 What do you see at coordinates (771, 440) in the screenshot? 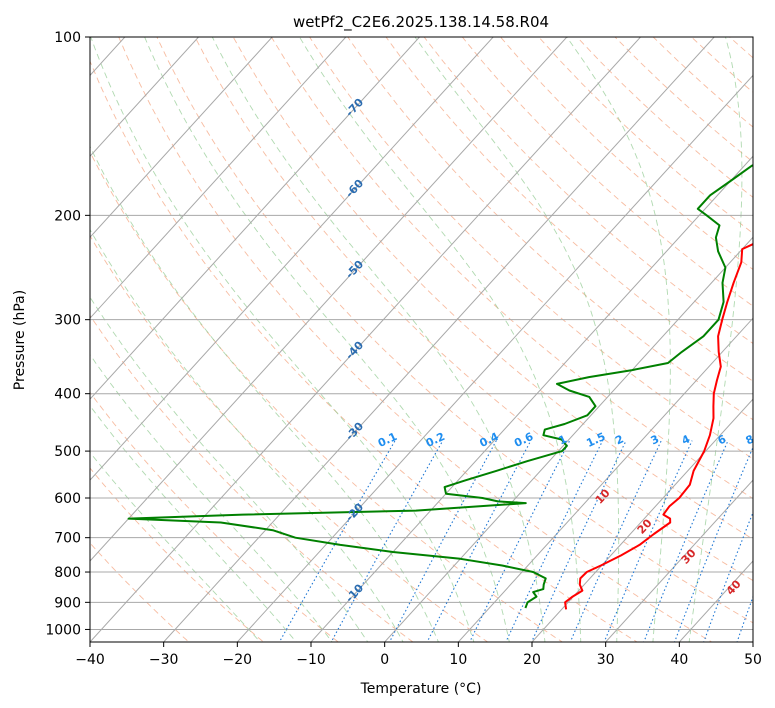
I see `mixing-ratio-label: 10` at bounding box center [771, 440].